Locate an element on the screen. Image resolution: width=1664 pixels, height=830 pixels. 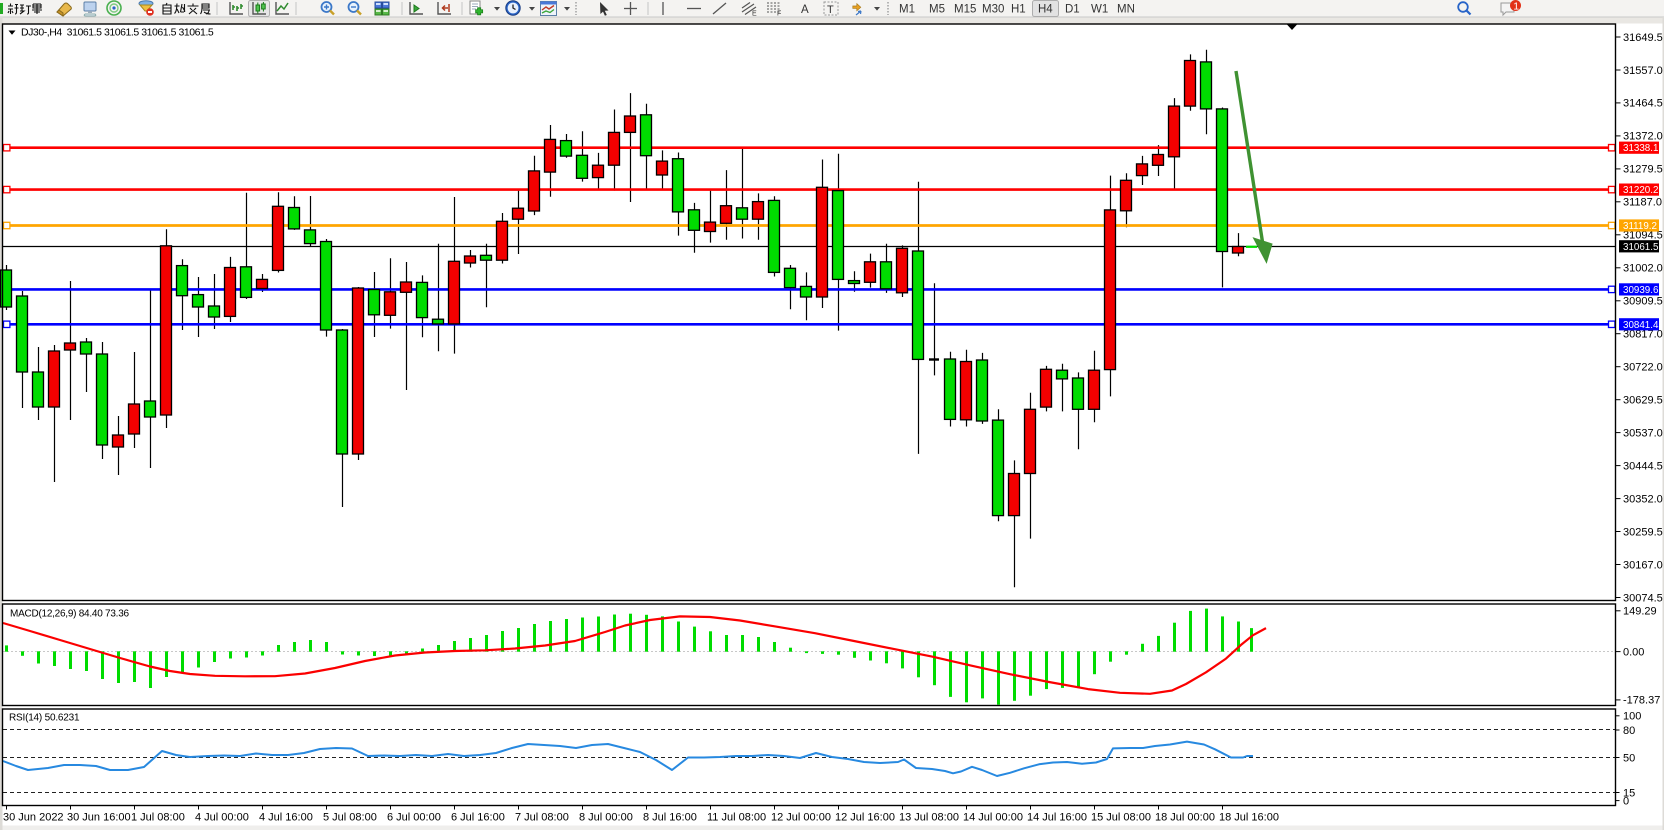
svg-text: 31338.1 is located at coordinates (1640, 148).